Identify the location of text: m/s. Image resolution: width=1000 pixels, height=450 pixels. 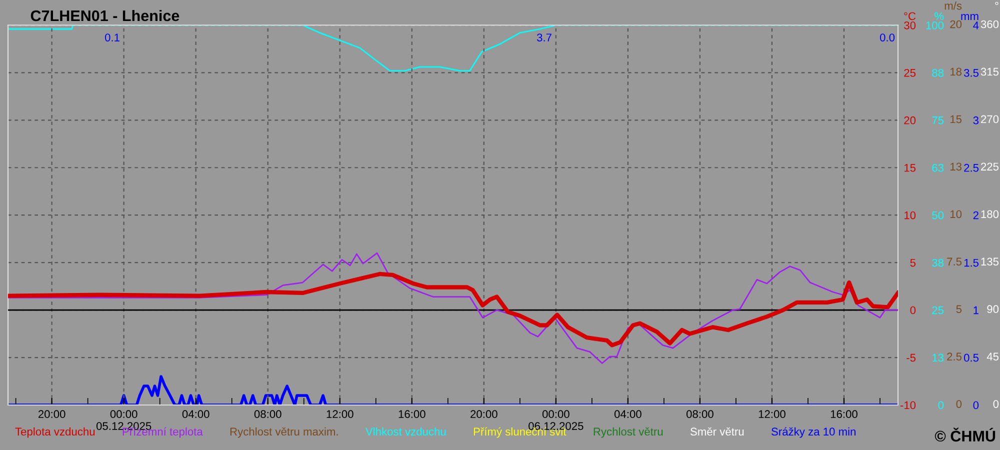
(953, 6).